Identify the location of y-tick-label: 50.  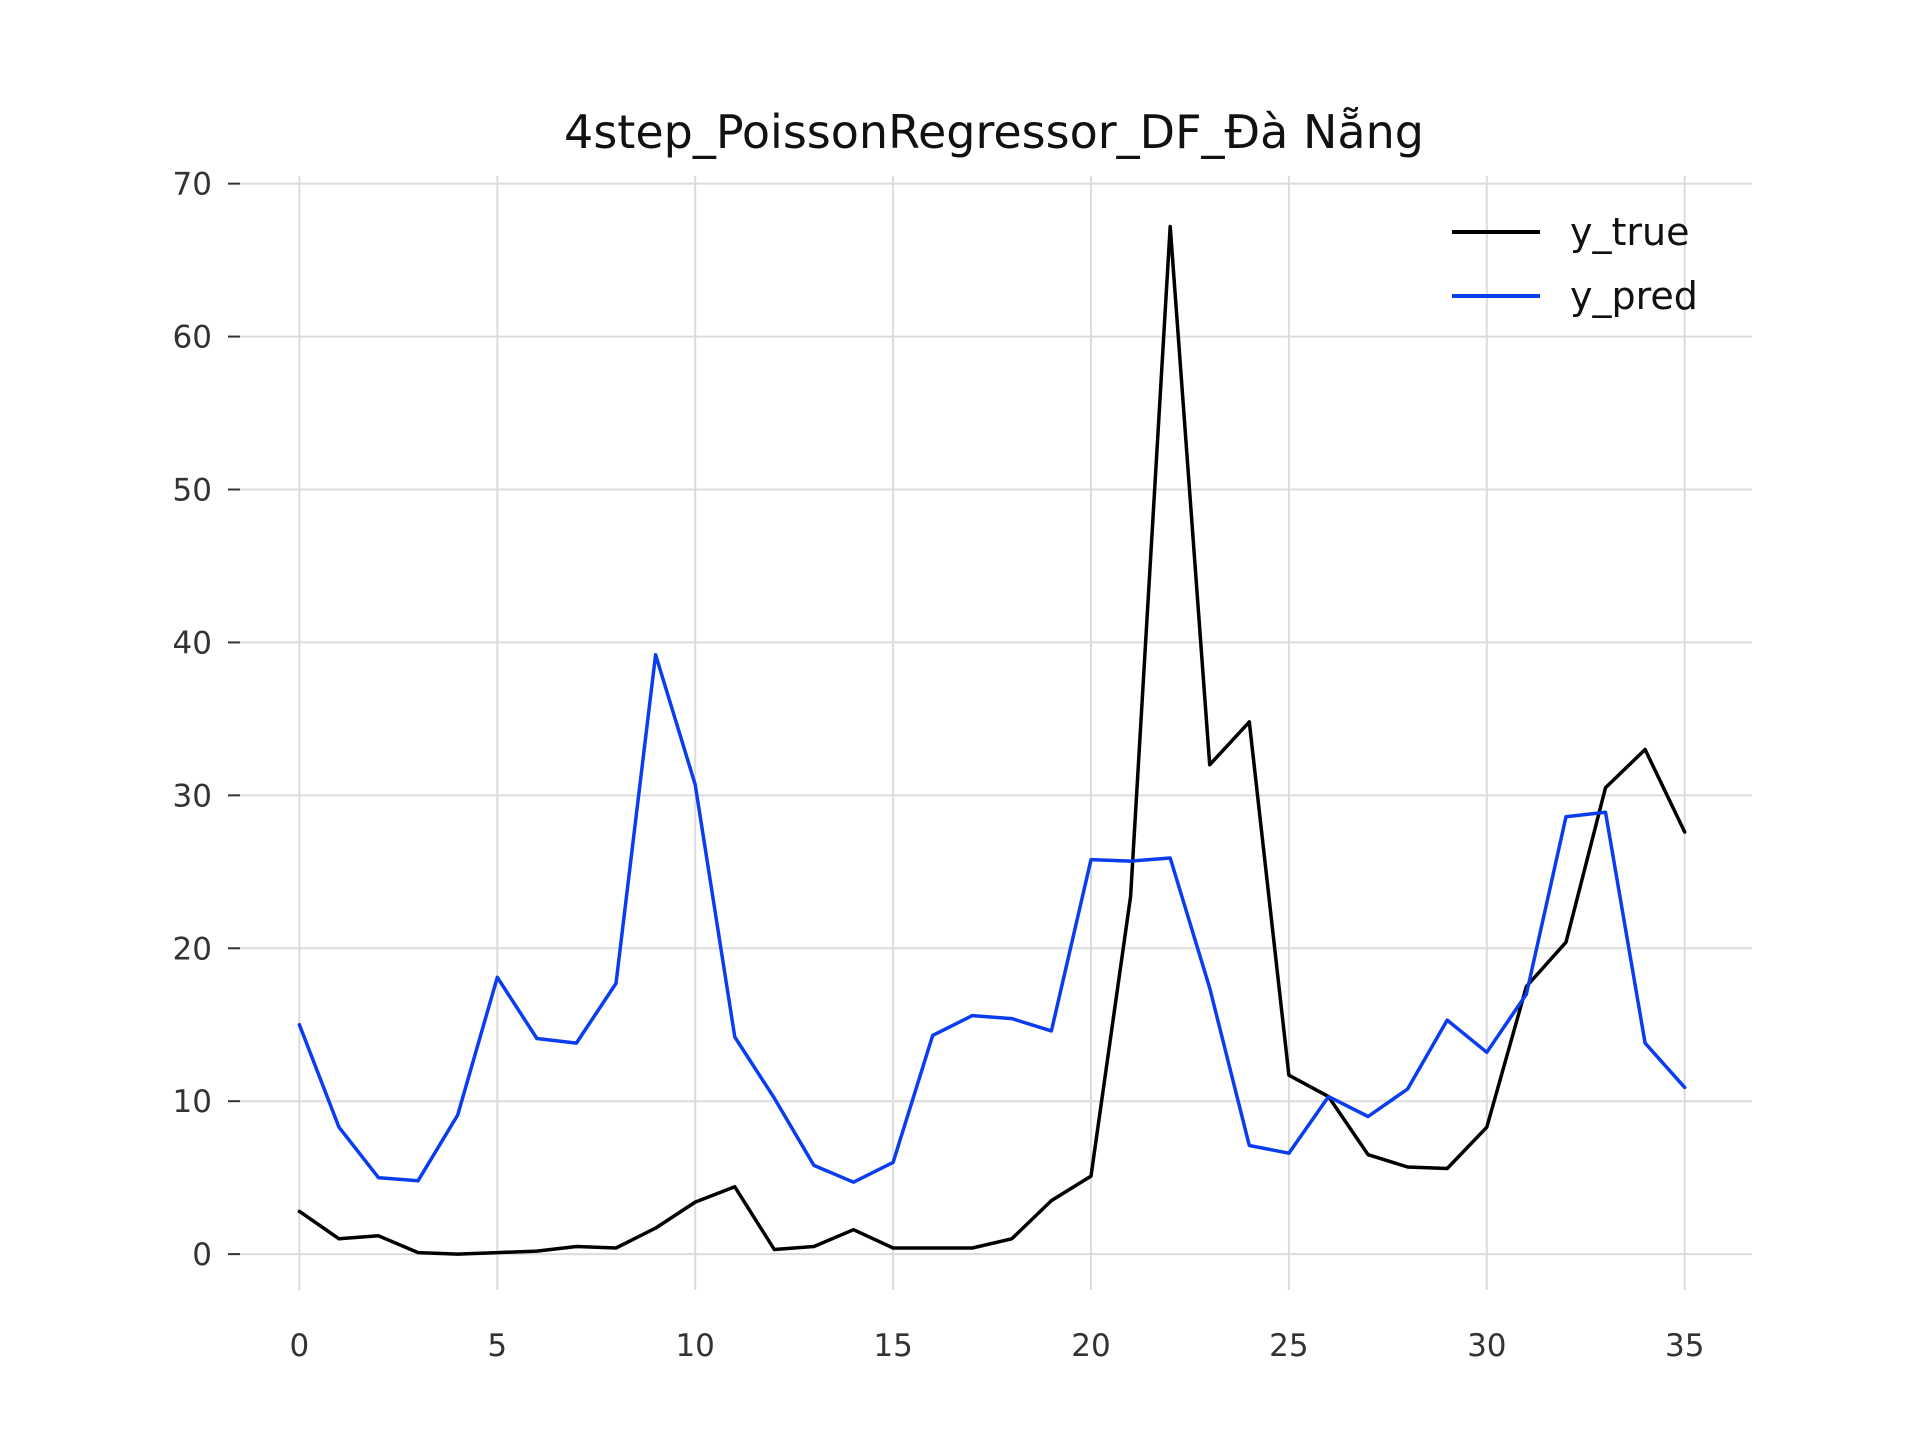
(192, 490).